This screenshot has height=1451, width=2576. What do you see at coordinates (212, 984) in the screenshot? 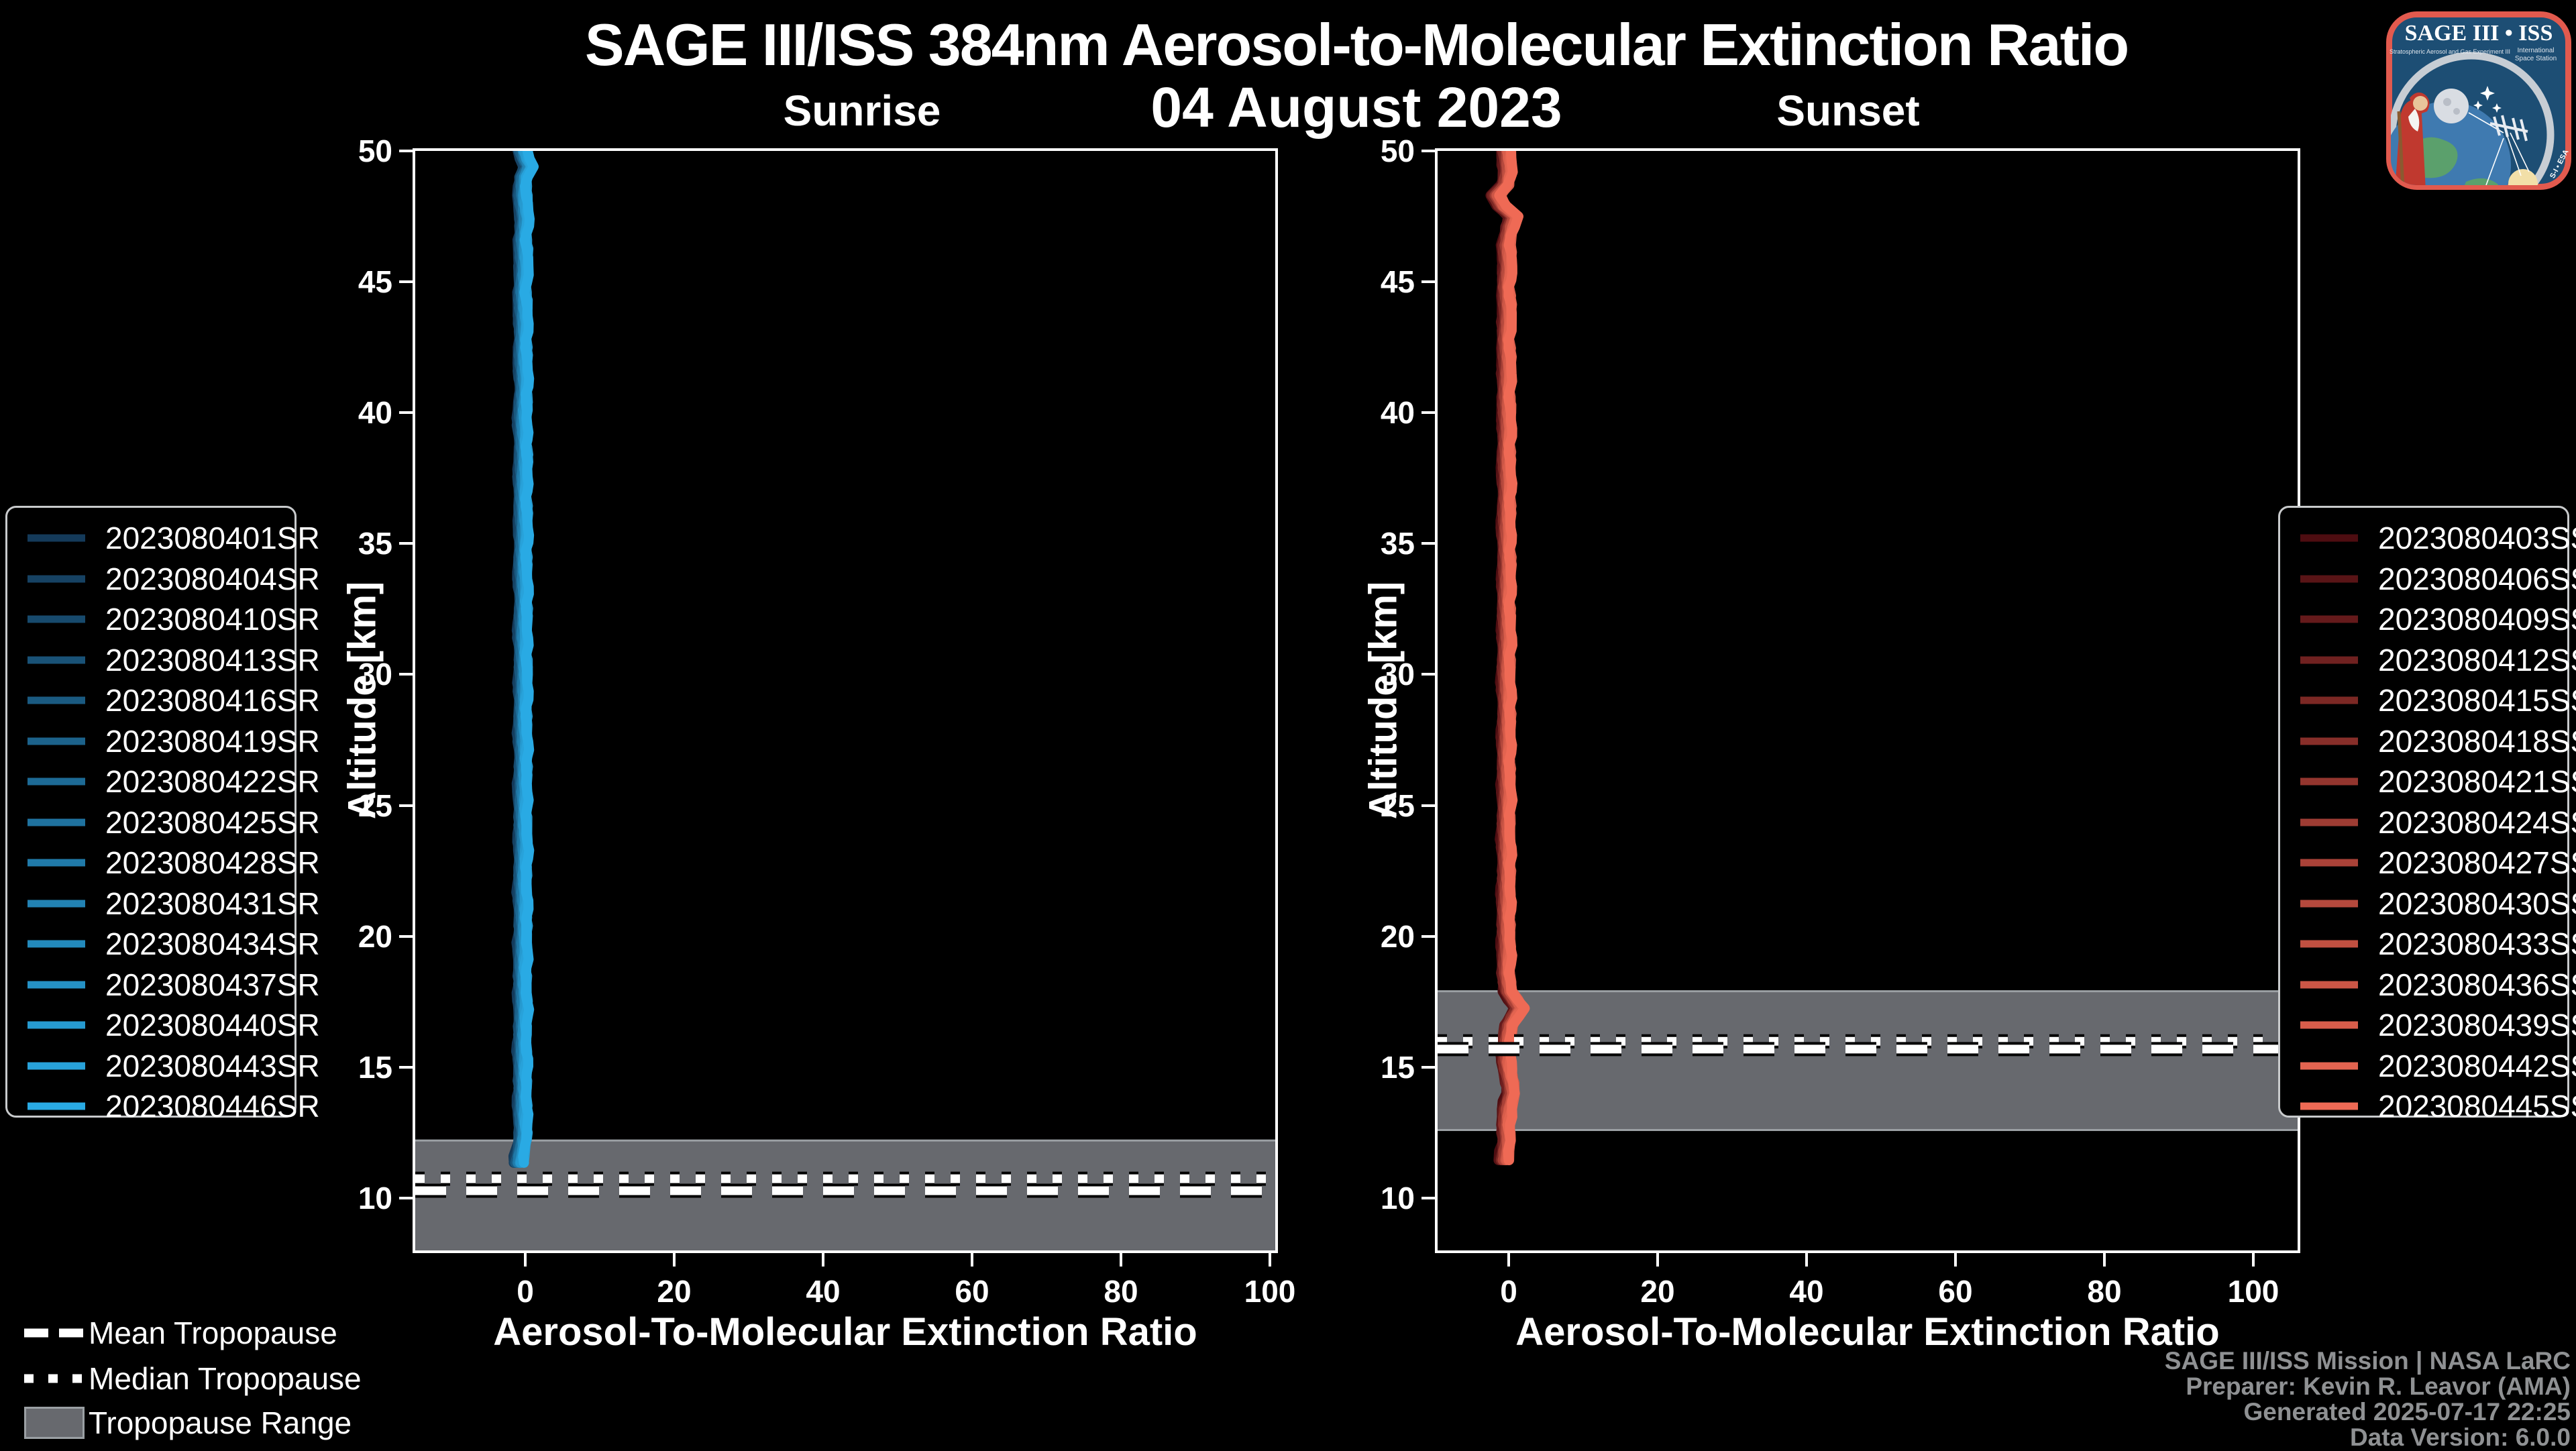
I see `legend-item-label: 2023080437SR` at bounding box center [212, 984].